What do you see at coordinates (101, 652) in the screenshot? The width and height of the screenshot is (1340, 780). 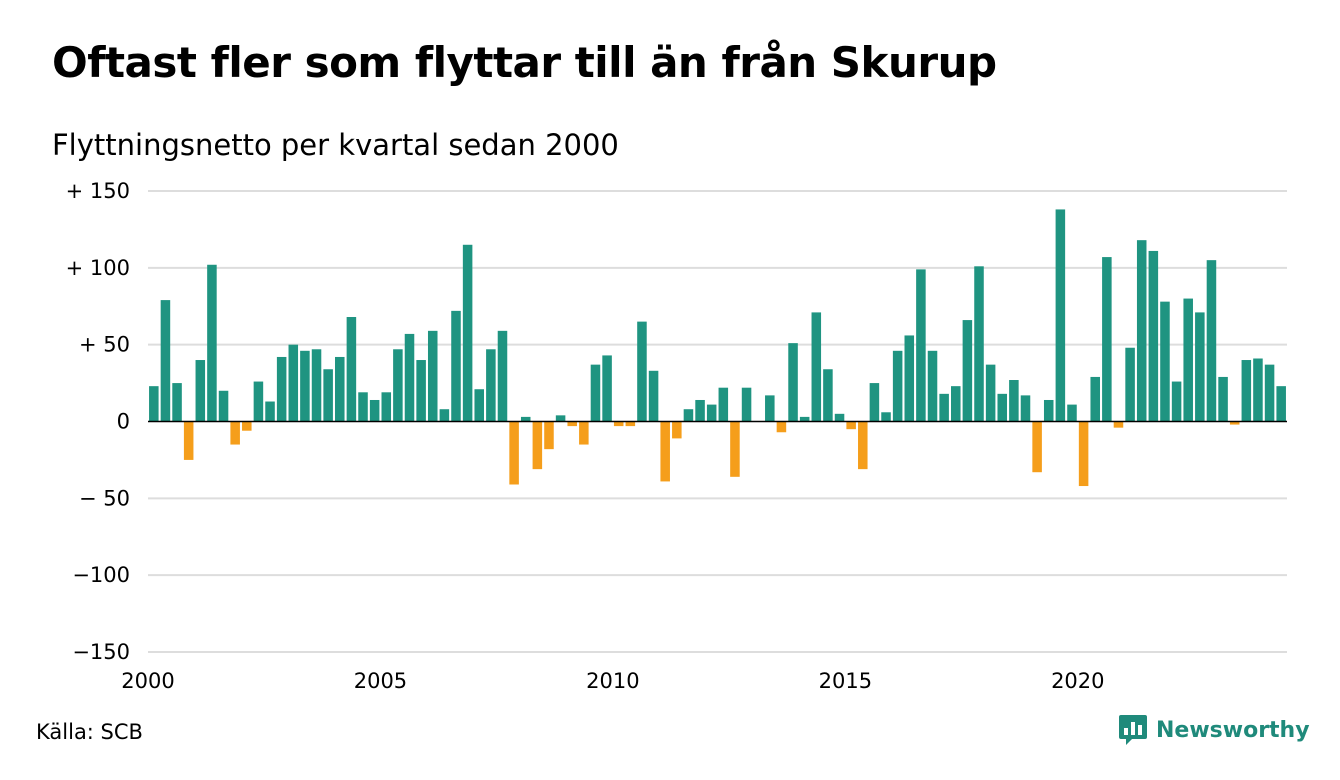 I see `y-tick-label: −150` at bounding box center [101, 652].